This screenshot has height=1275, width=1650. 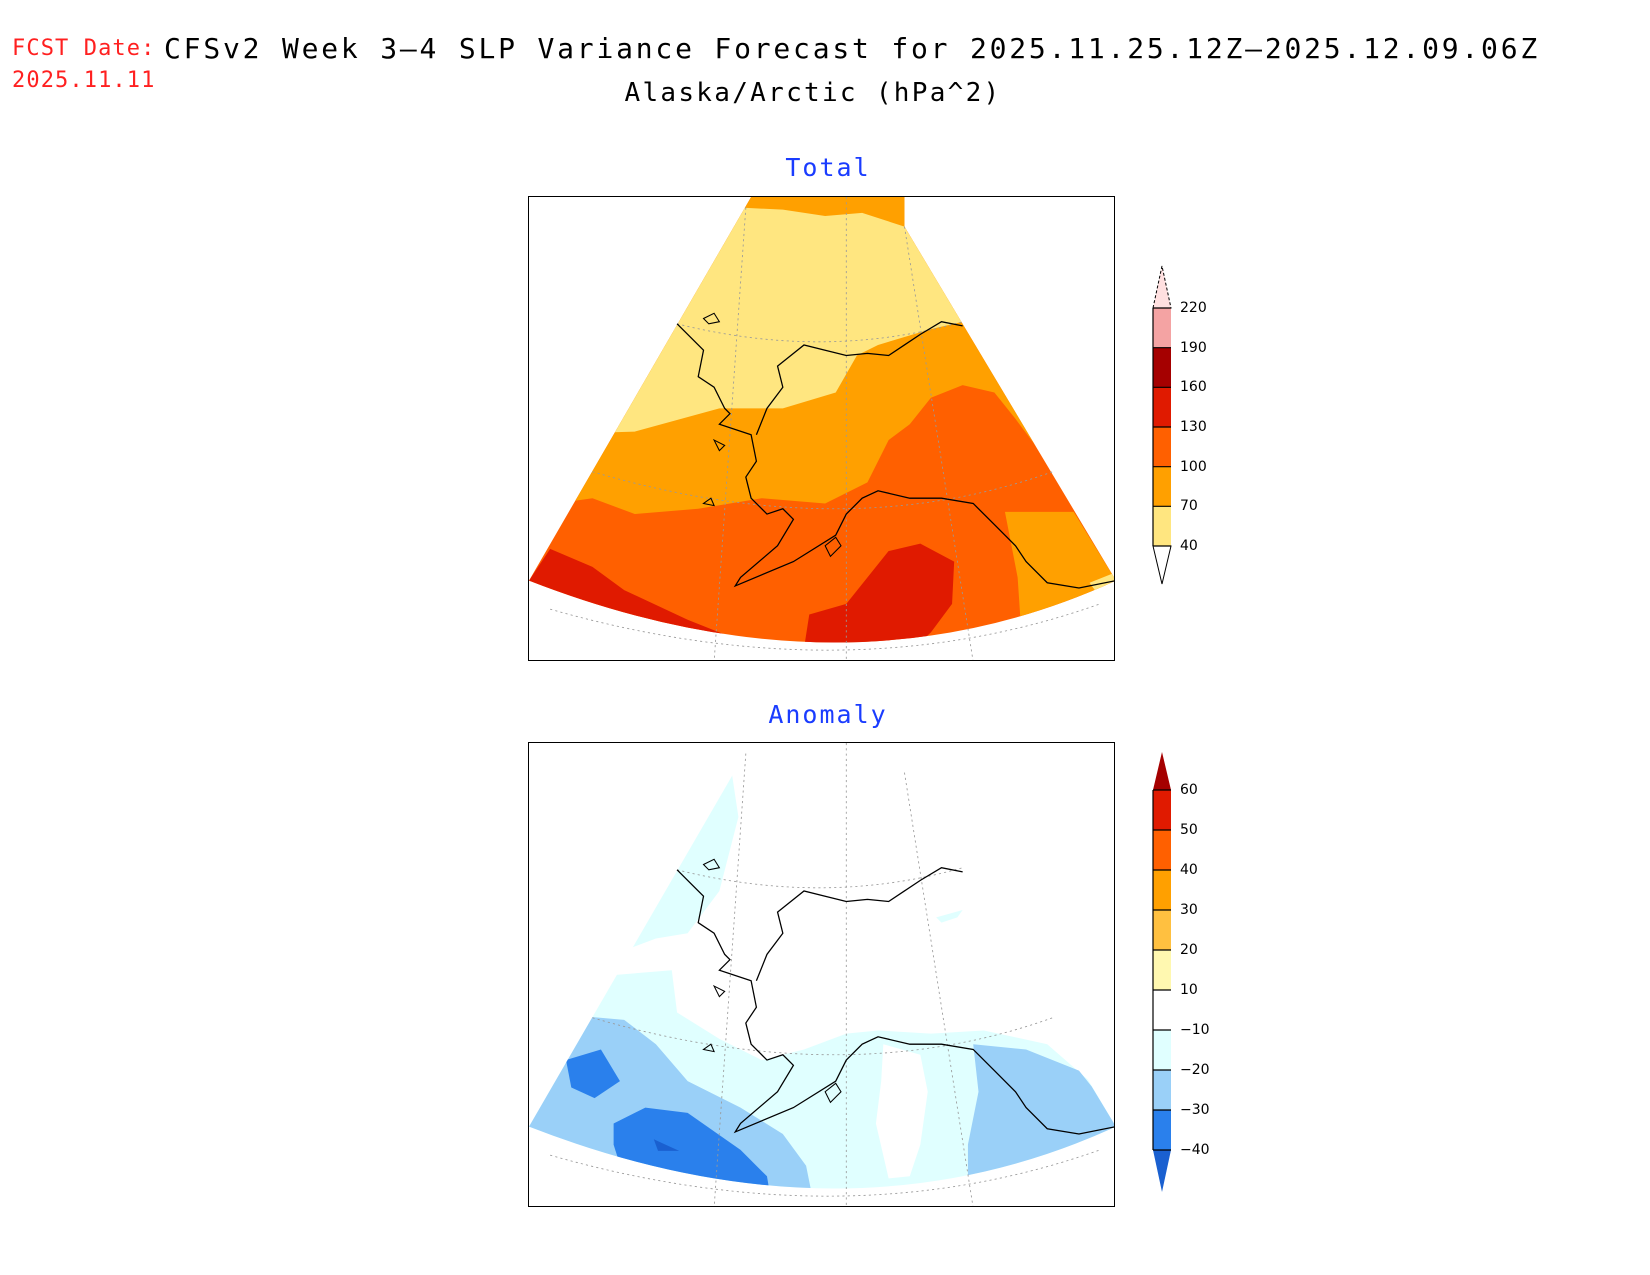 I want to click on total-colorbar: 40 70 100 130 160 190 220, so click(x=1210, y=420).